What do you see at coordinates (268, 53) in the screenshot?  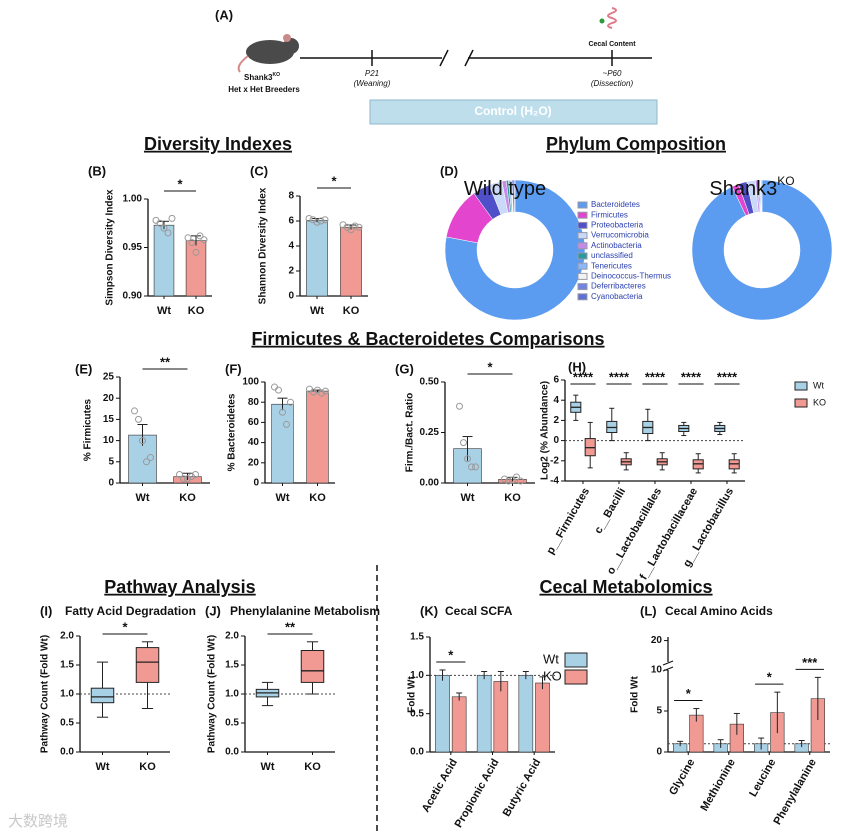 I see `mouse-icon` at bounding box center [268, 53].